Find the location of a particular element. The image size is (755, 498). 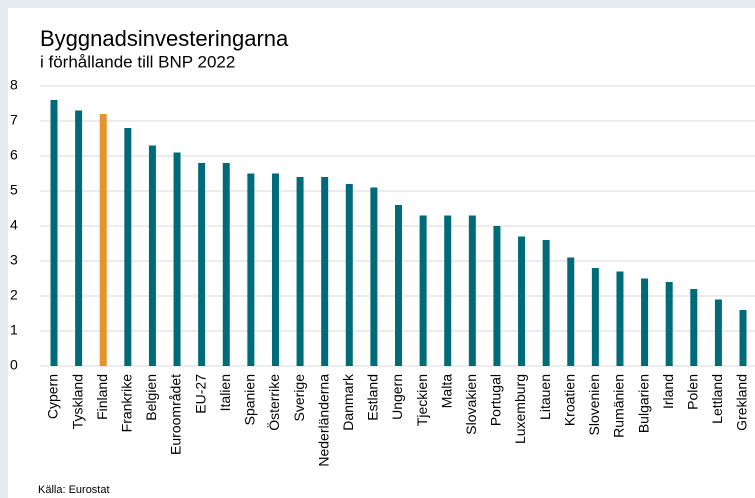

x-tick-label: Spanien is located at coordinates (250, 399).